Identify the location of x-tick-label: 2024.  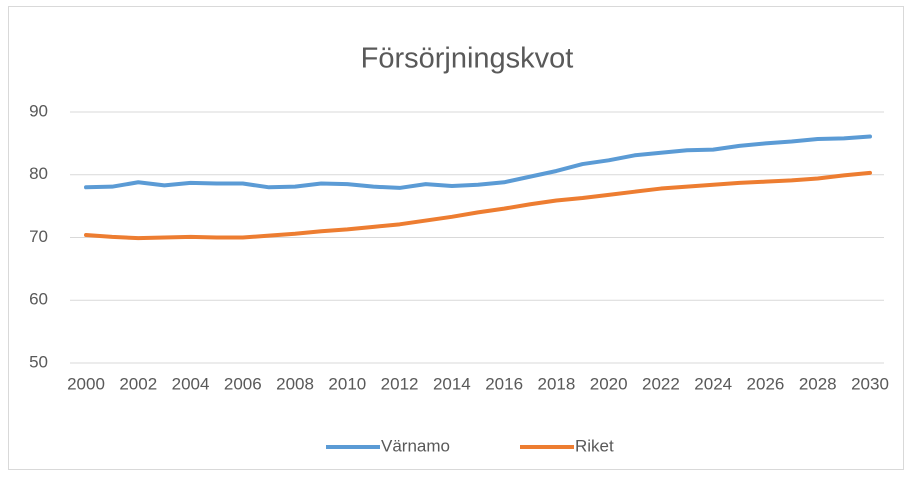
(713, 383).